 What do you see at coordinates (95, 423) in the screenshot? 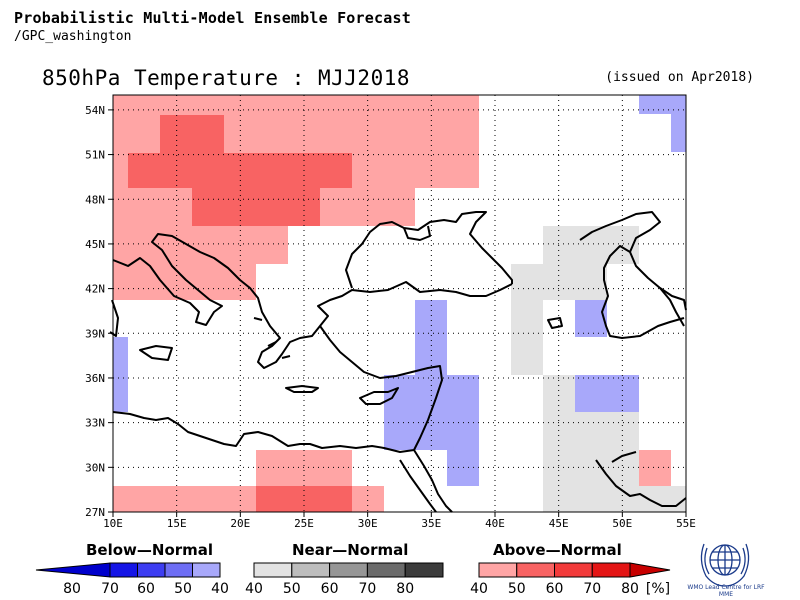
I see `lat-tick-label: 33N` at bounding box center [95, 423].